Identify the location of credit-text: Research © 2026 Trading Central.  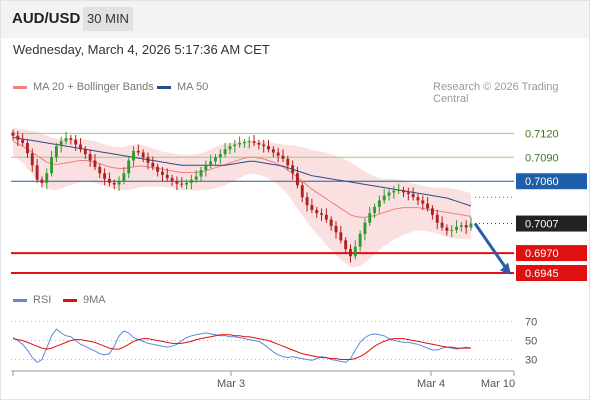
(496, 93).